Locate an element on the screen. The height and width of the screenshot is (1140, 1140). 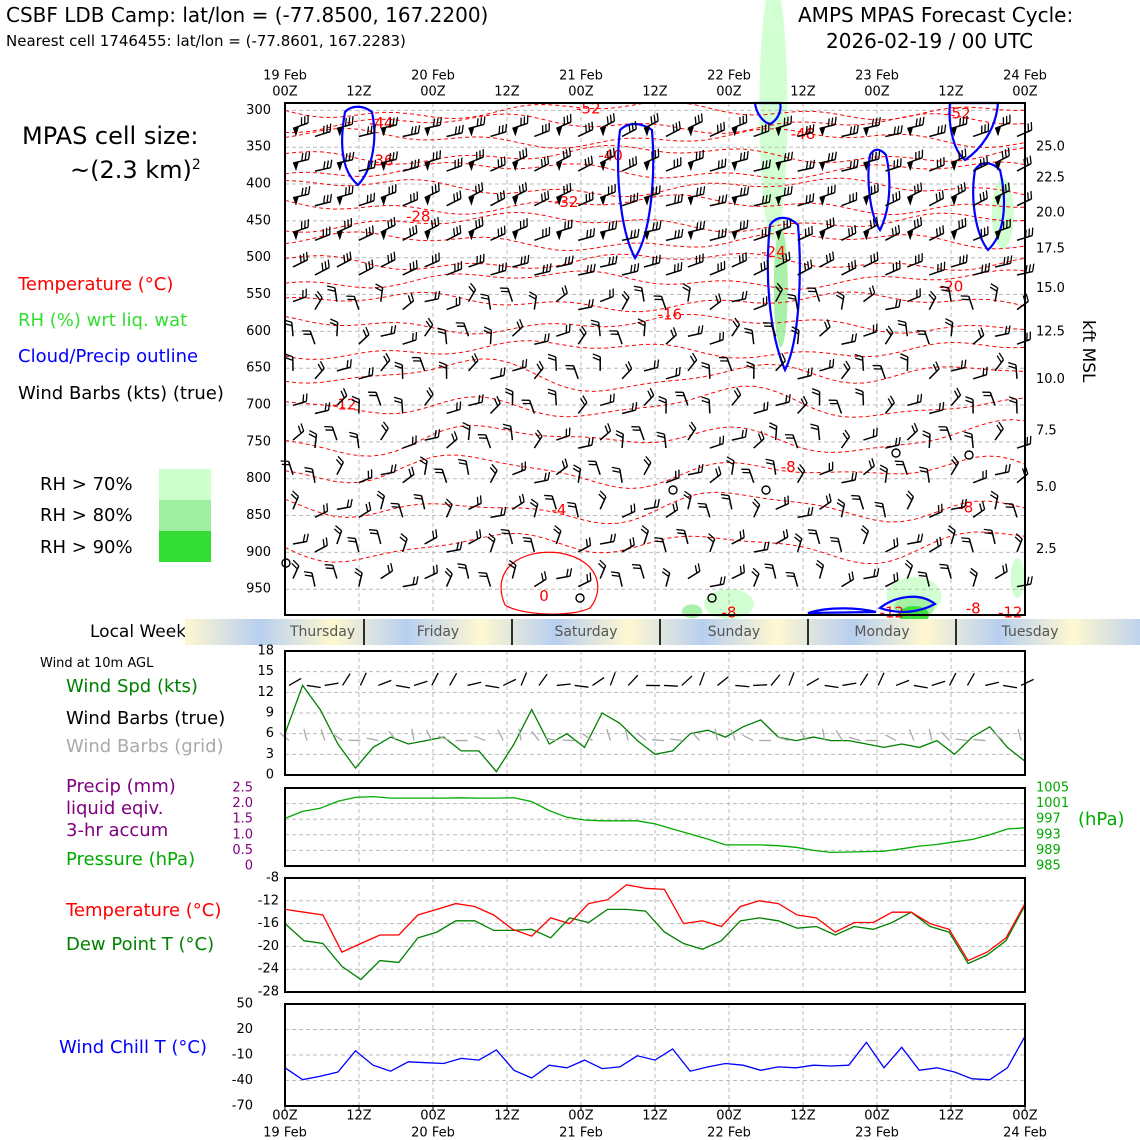
rh-shading is located at coordinates (773, 120).